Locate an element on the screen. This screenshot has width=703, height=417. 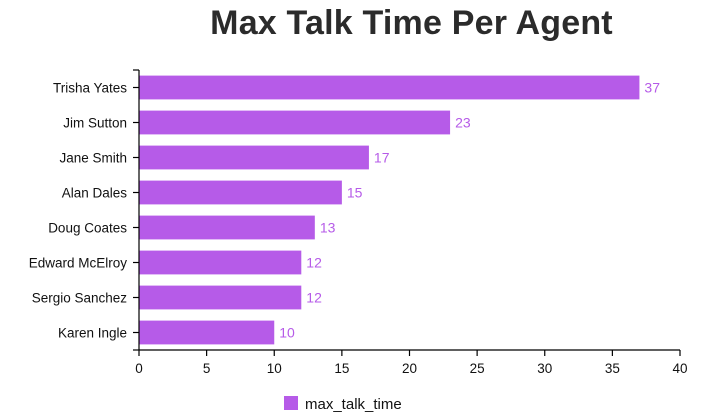
chart-title: Max Talk Time Per Agent is located at coordinates (411, 23).